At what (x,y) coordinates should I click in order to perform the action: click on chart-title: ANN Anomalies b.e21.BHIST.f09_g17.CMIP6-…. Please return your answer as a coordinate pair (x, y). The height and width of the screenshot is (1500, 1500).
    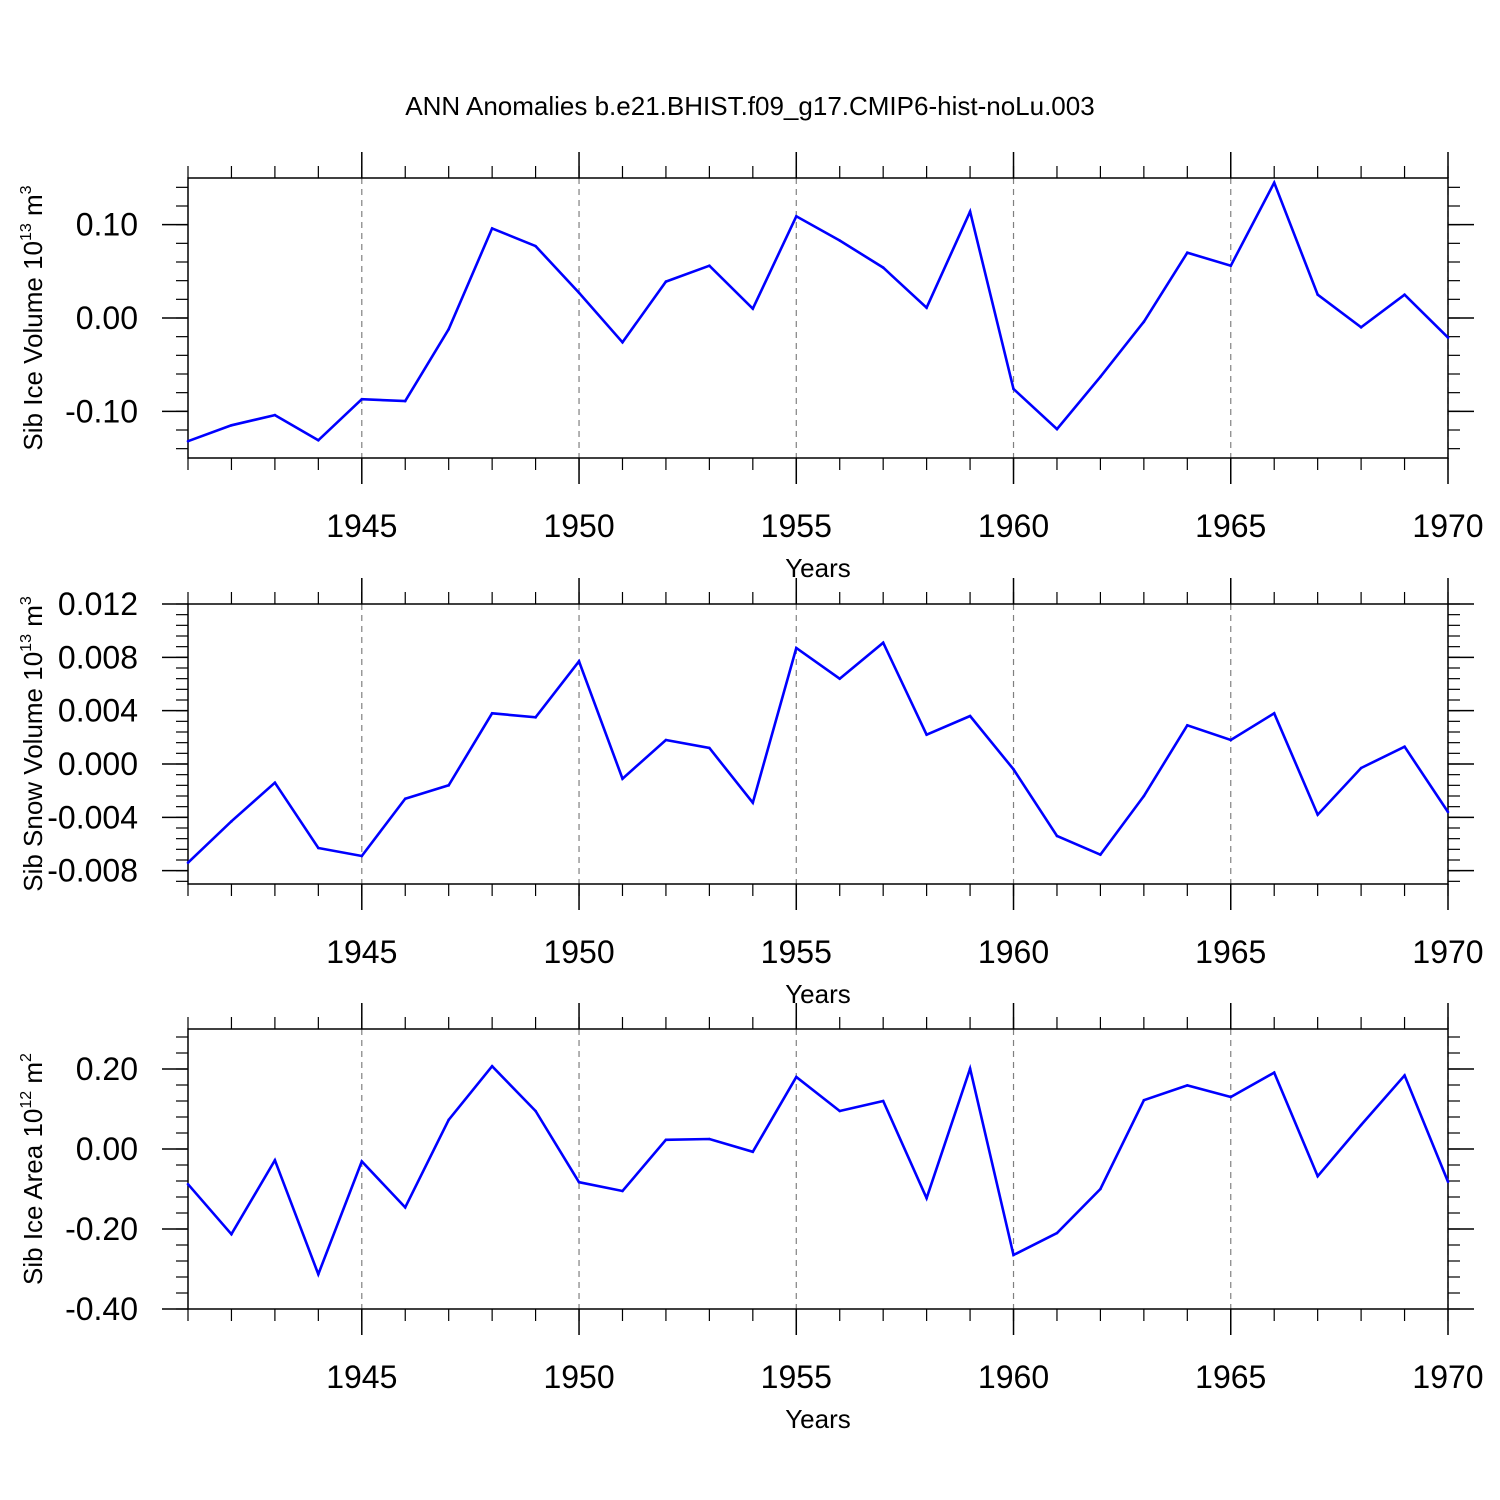
    Looking at the image, I should click on (749, 106).